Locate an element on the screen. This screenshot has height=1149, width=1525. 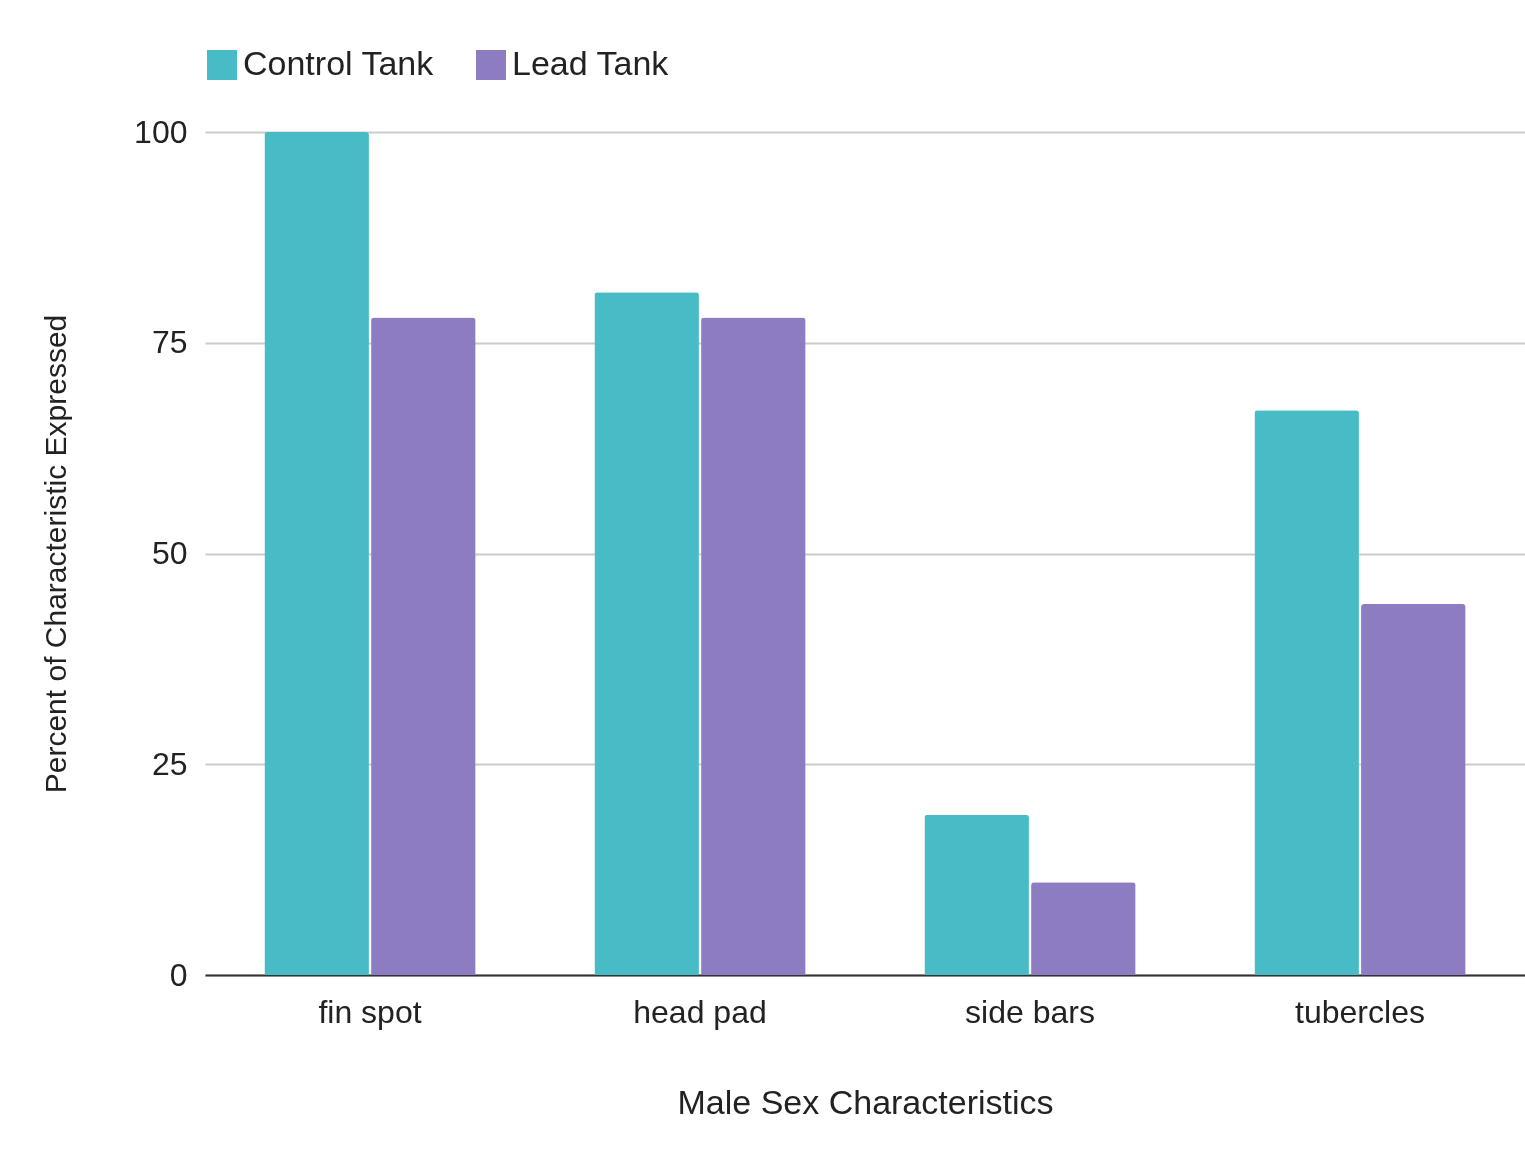
x-tick-label: head pad is located at coordinates (700, 1011).